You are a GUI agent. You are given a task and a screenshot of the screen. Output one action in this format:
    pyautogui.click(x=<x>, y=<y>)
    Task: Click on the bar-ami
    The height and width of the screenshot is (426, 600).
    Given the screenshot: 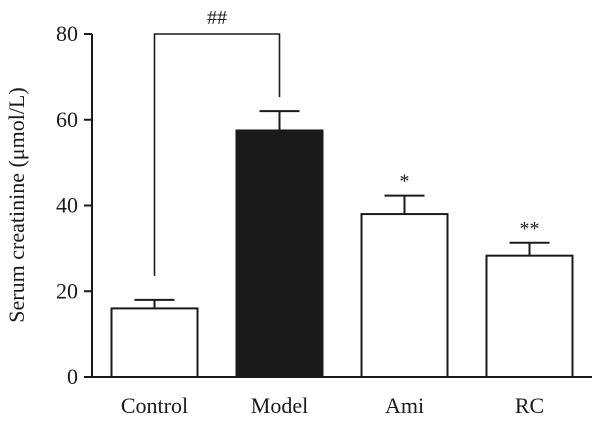 What is the action you would take?
    pyautogui.click(x=404, y=295)
    